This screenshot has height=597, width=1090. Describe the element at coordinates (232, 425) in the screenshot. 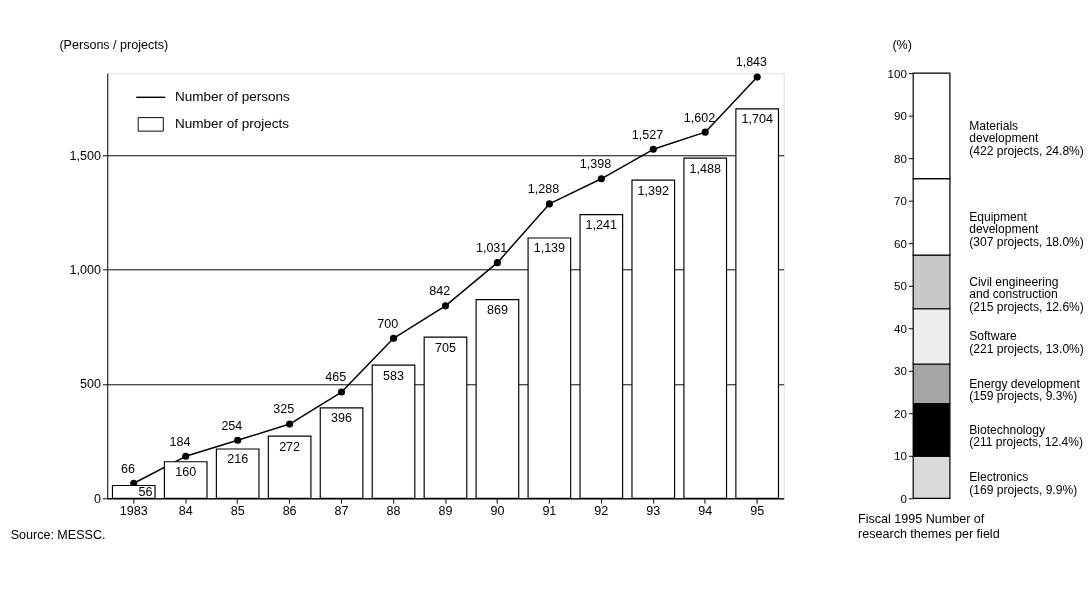

I see `data-label: 254` at that location.